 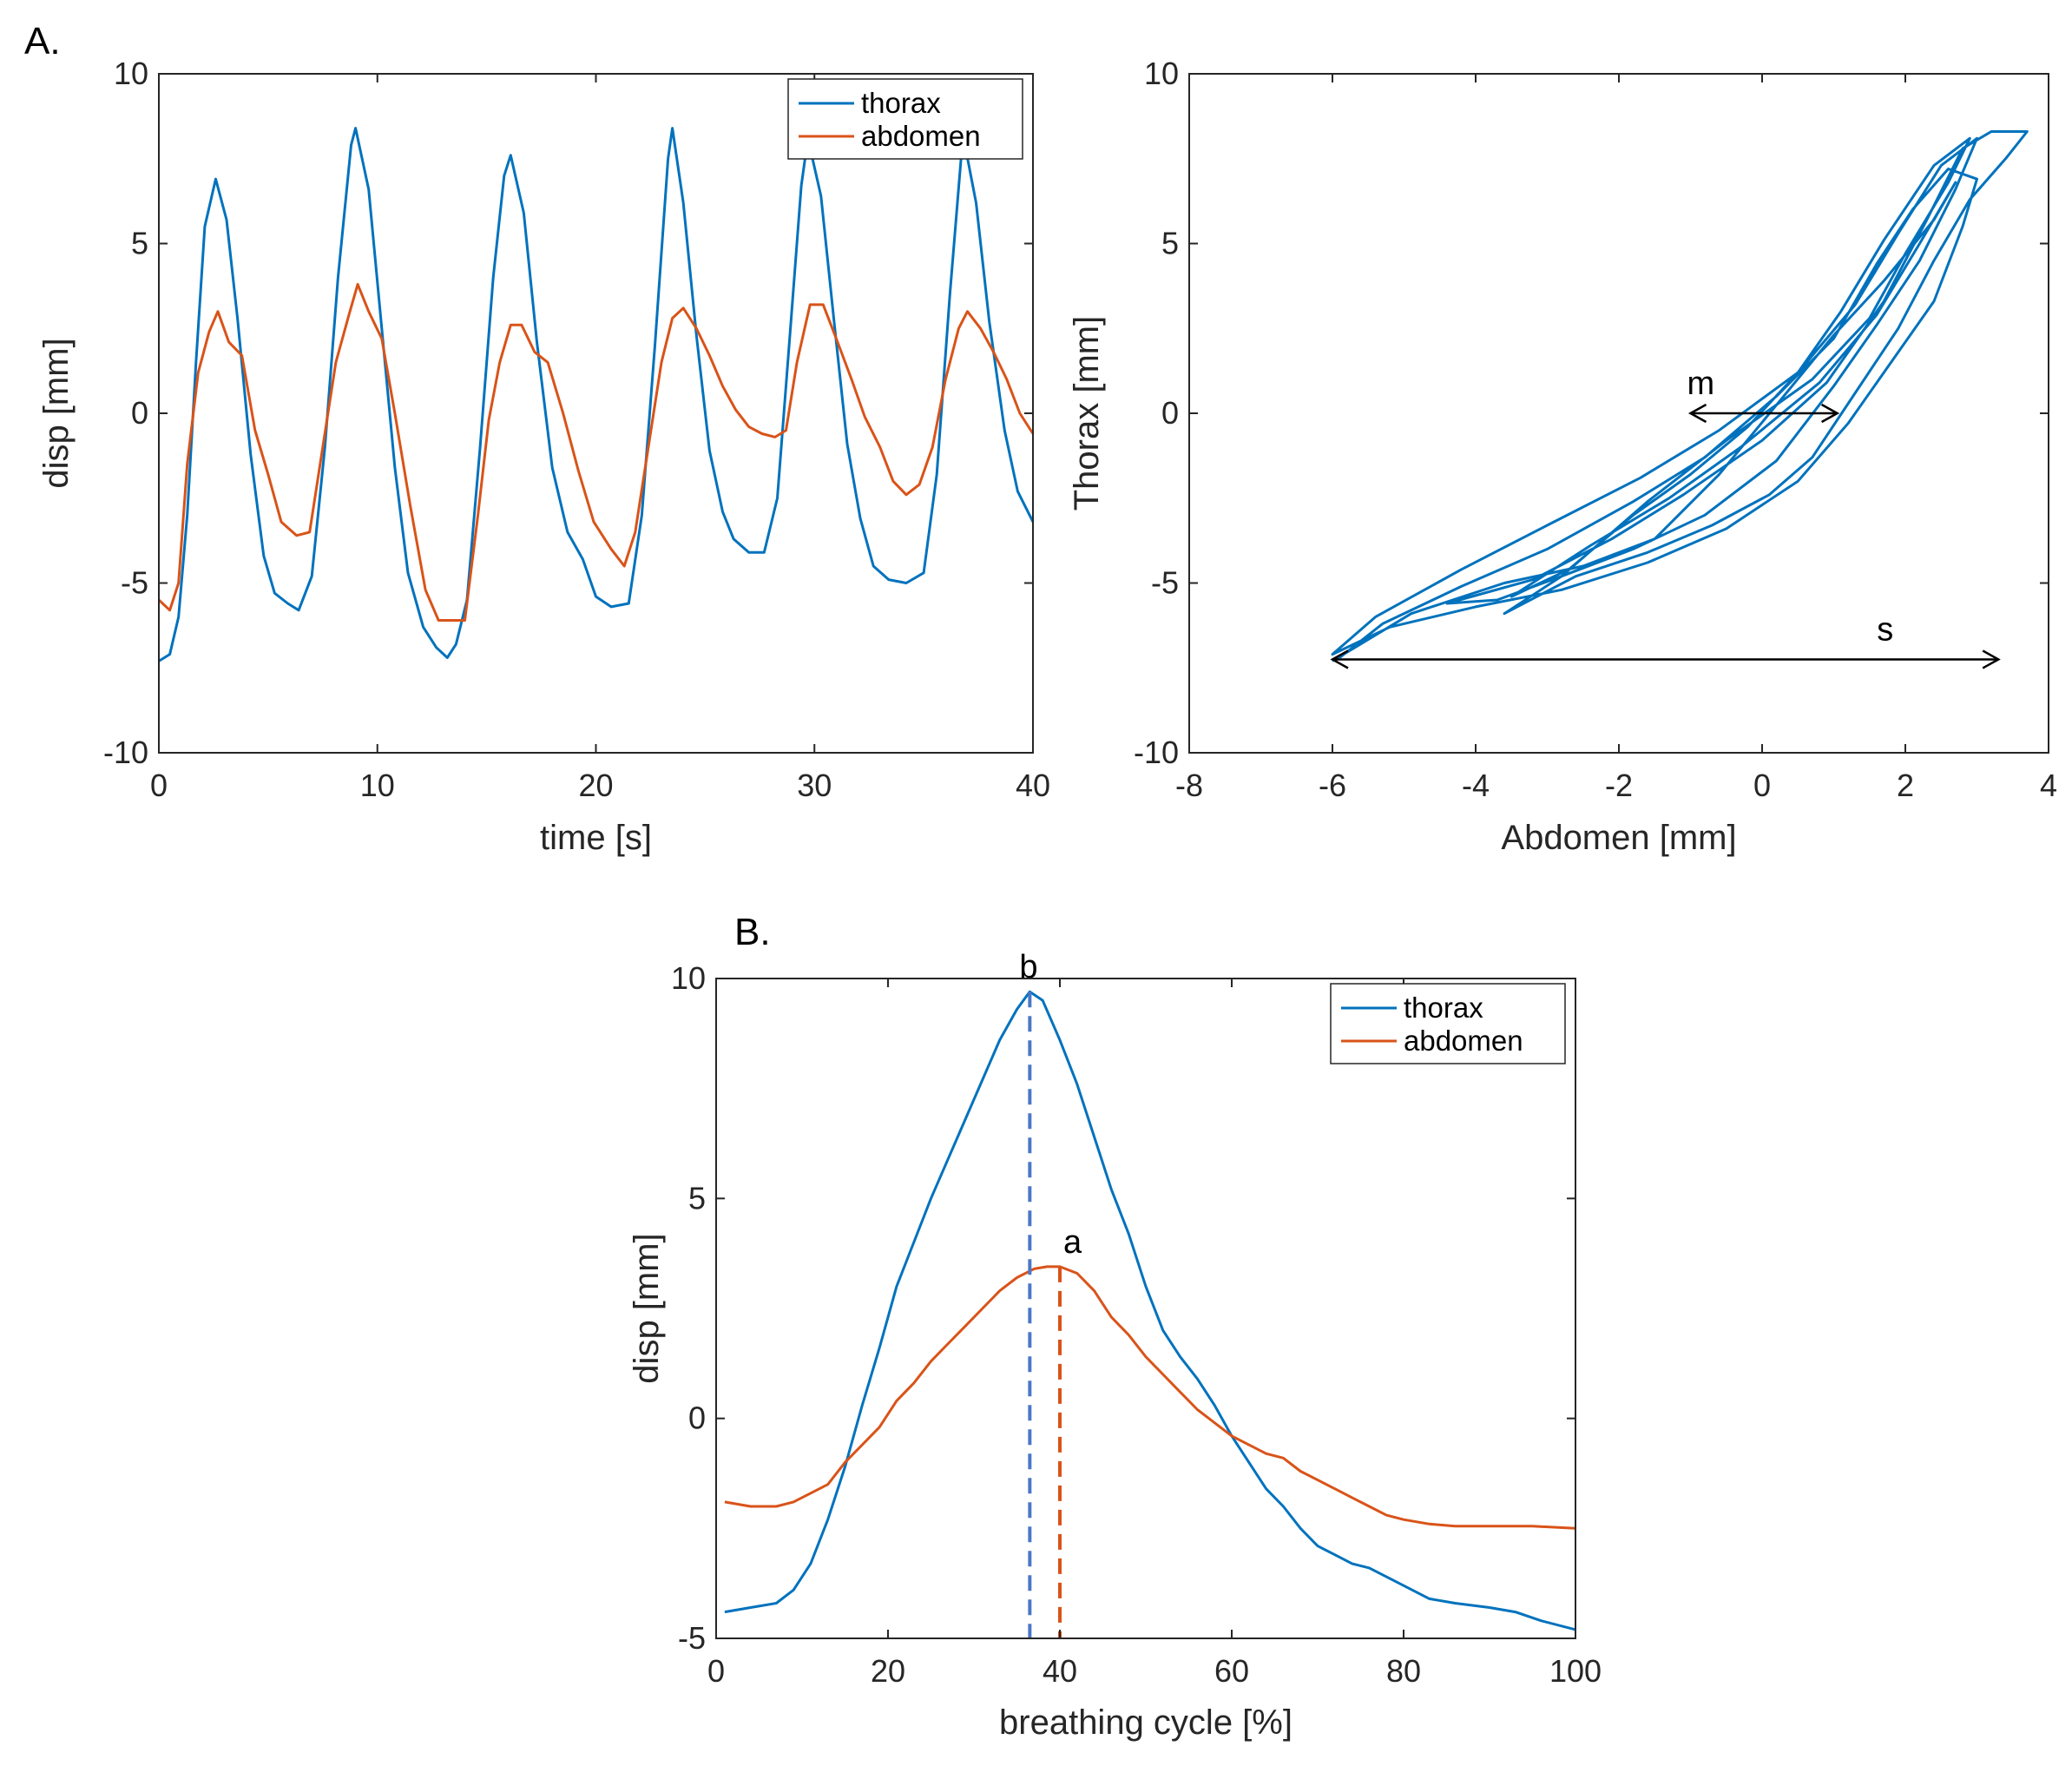 What do you see at coordinates (1146, 1722) in the screenshot?
I see `x-axis-label: breathing cycle [%]` at bounding box center [1146, 1722].